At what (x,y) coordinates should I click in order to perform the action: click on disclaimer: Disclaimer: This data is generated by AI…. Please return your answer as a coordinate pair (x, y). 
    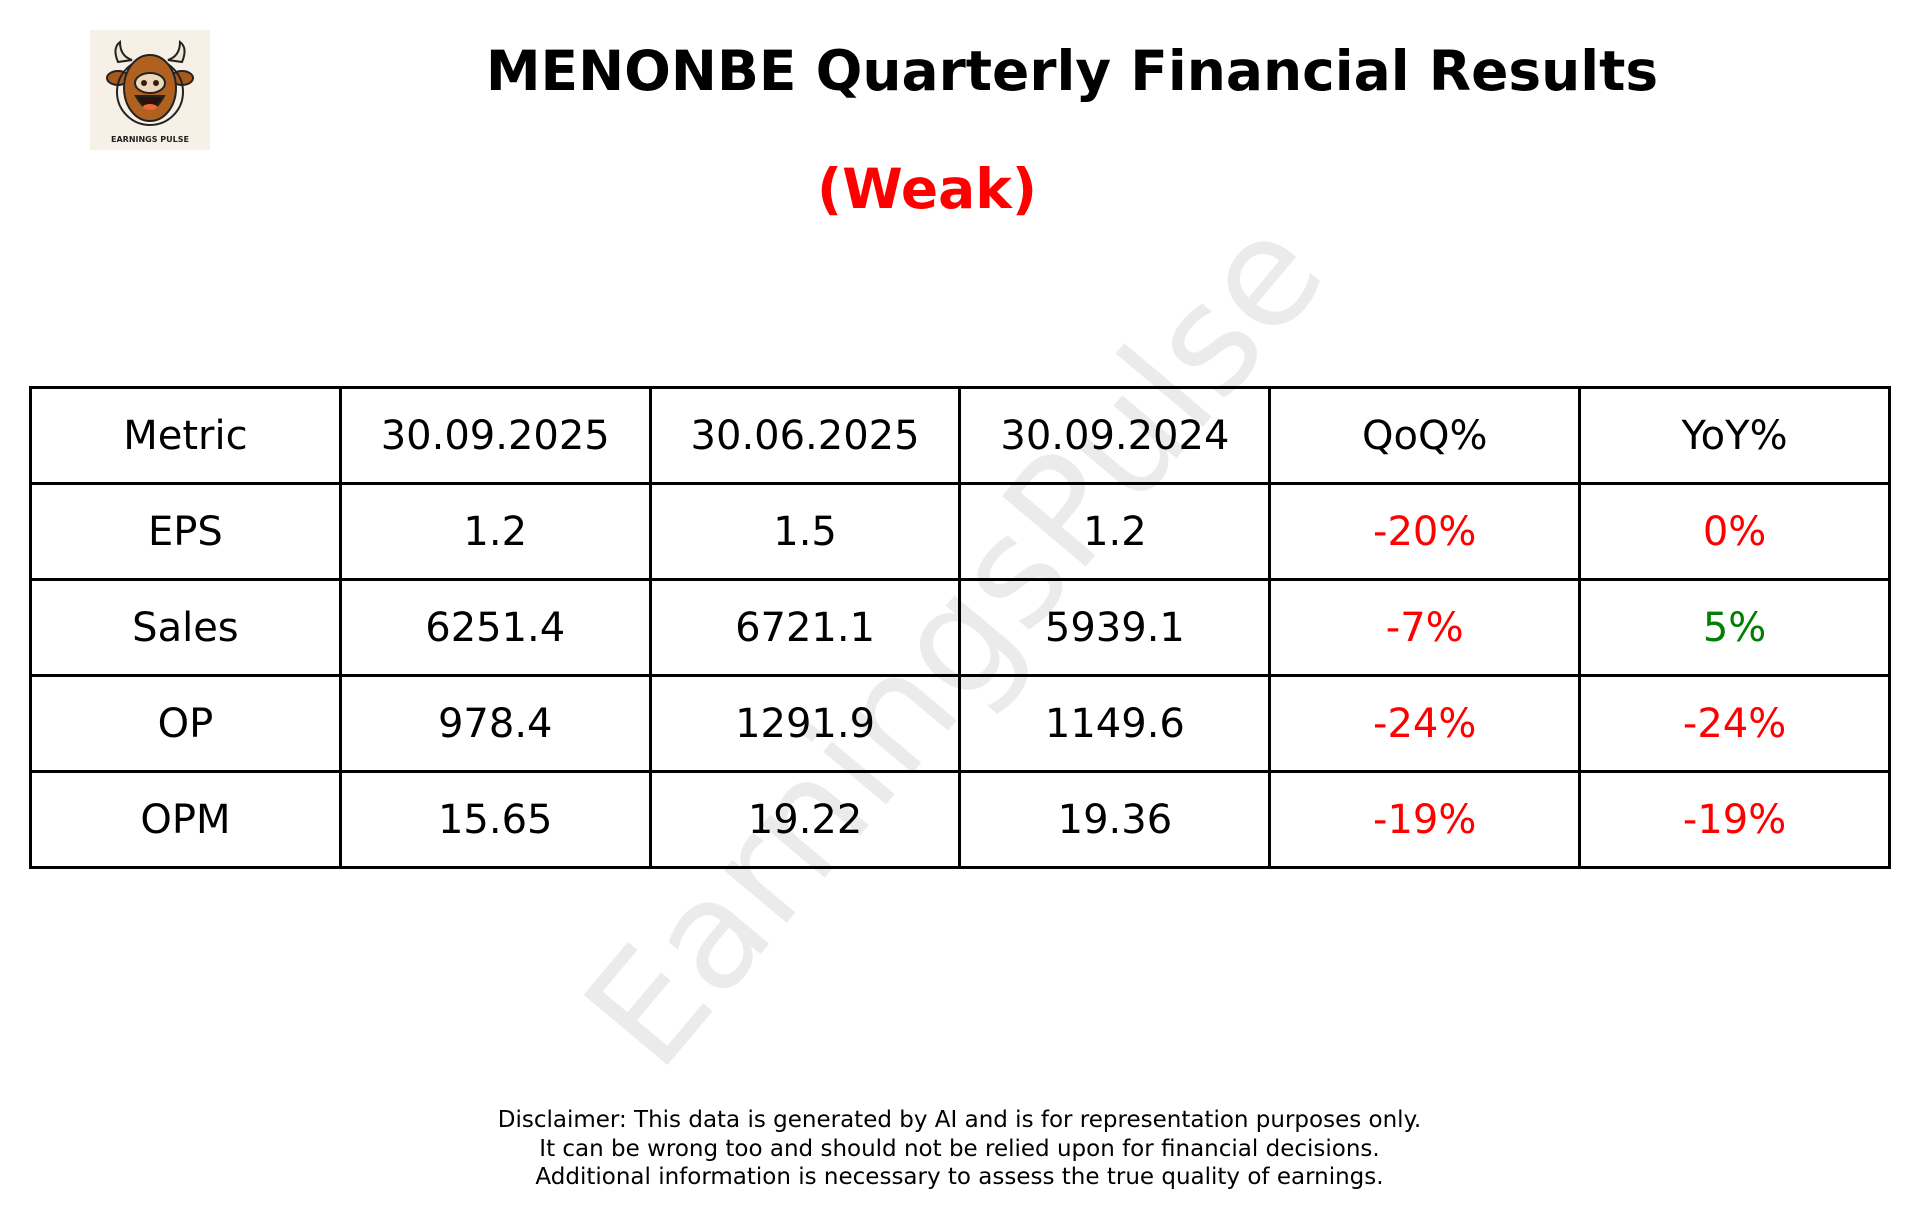
    Looking at the image, I should click on (959, 1149).